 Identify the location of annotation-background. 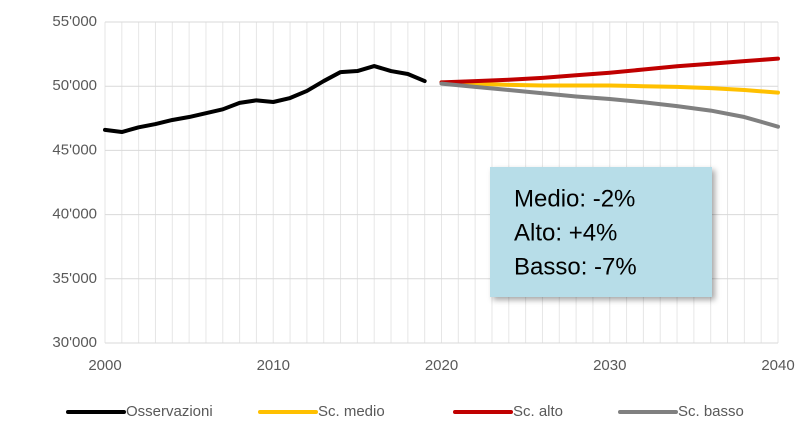
(601, 232).